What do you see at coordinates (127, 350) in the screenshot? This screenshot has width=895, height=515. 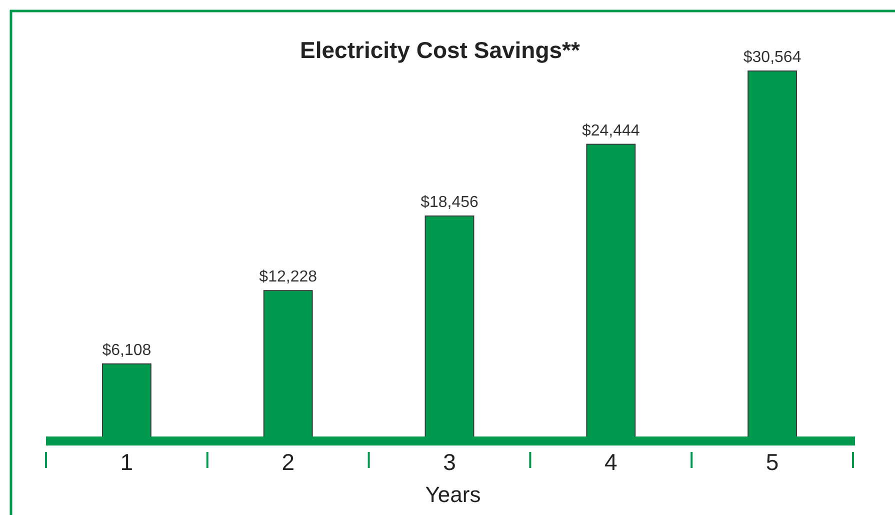 I see `data-label: $6,108` at bounding box center [127, 350].